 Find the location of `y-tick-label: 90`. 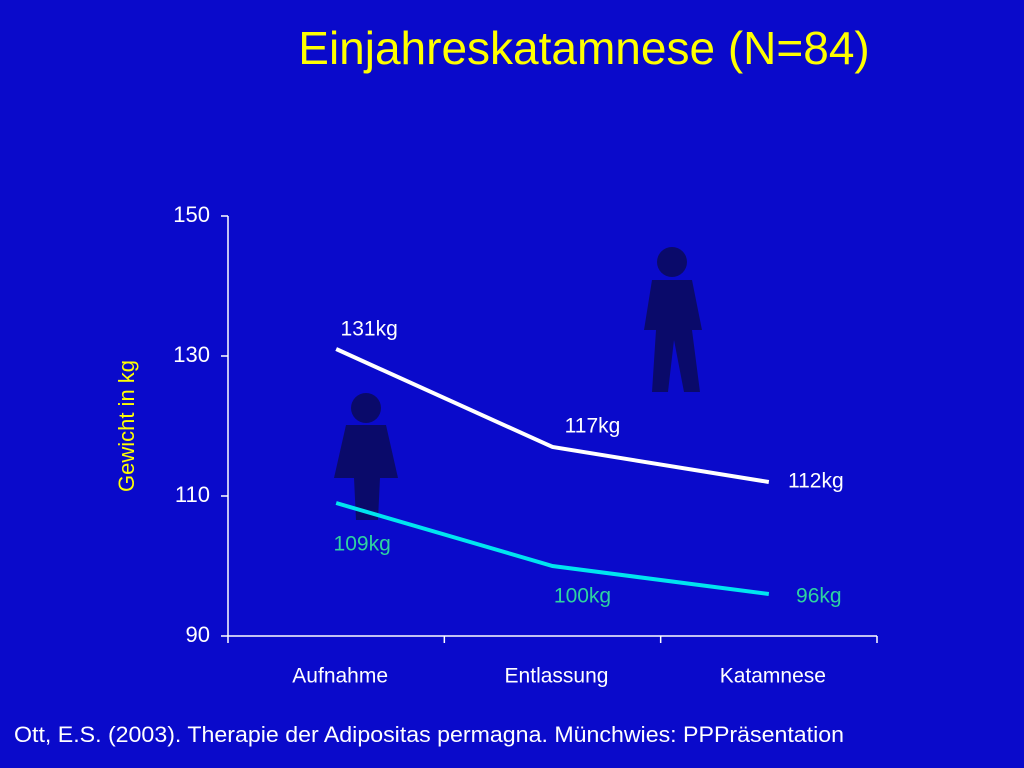

y-tick-label: 90 is located at coordinates (198, 634).